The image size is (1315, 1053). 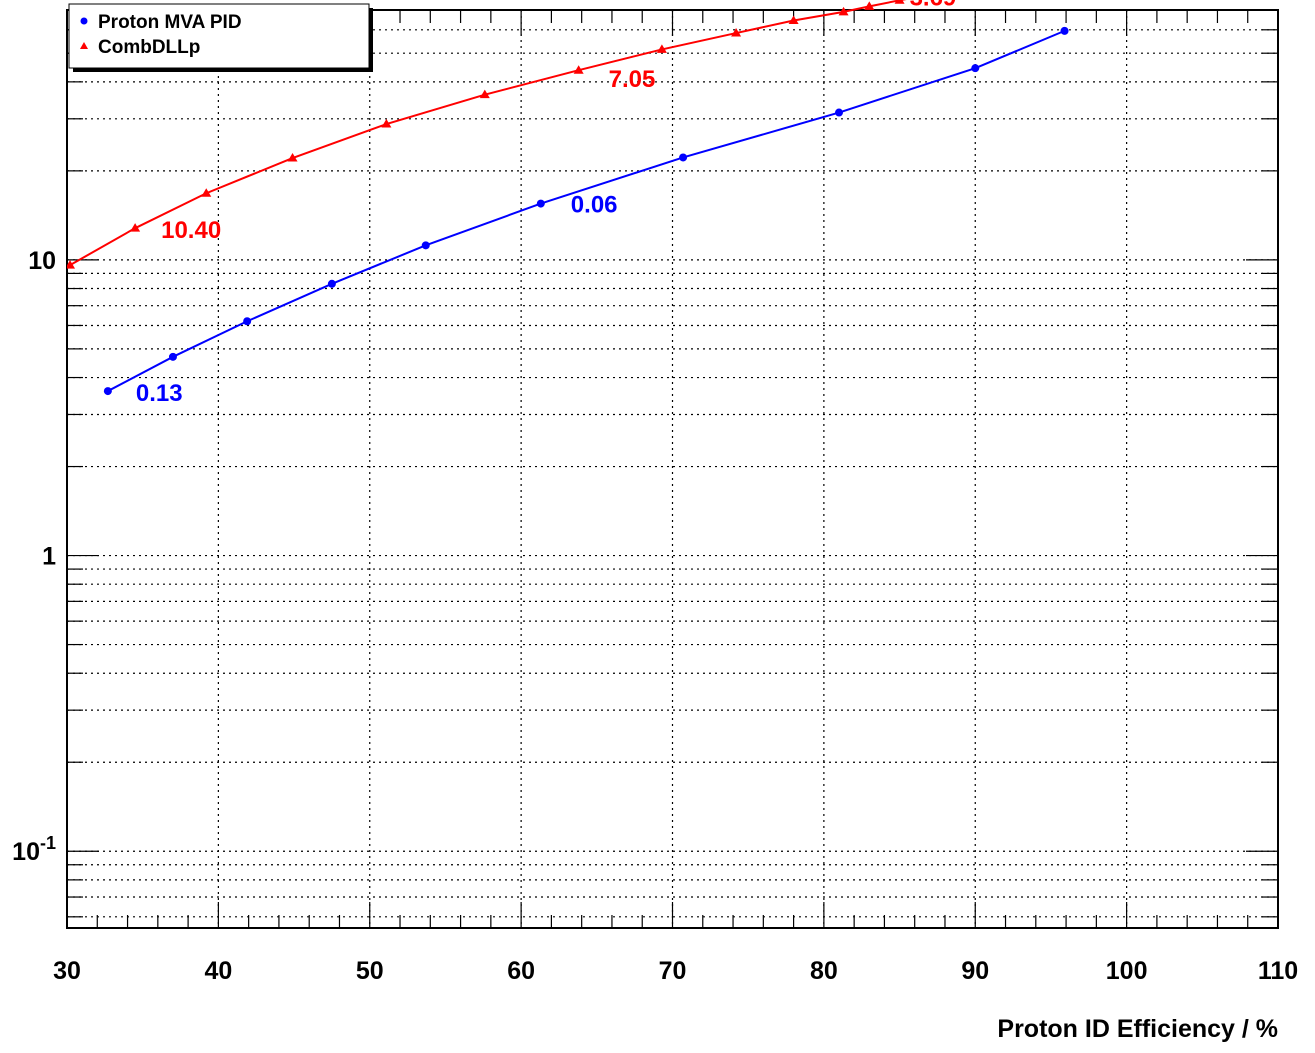 What do you see at coordinates (594, 205) in the screenshot?
I see `point-label: 0.06` at bounding box center [594, 205].